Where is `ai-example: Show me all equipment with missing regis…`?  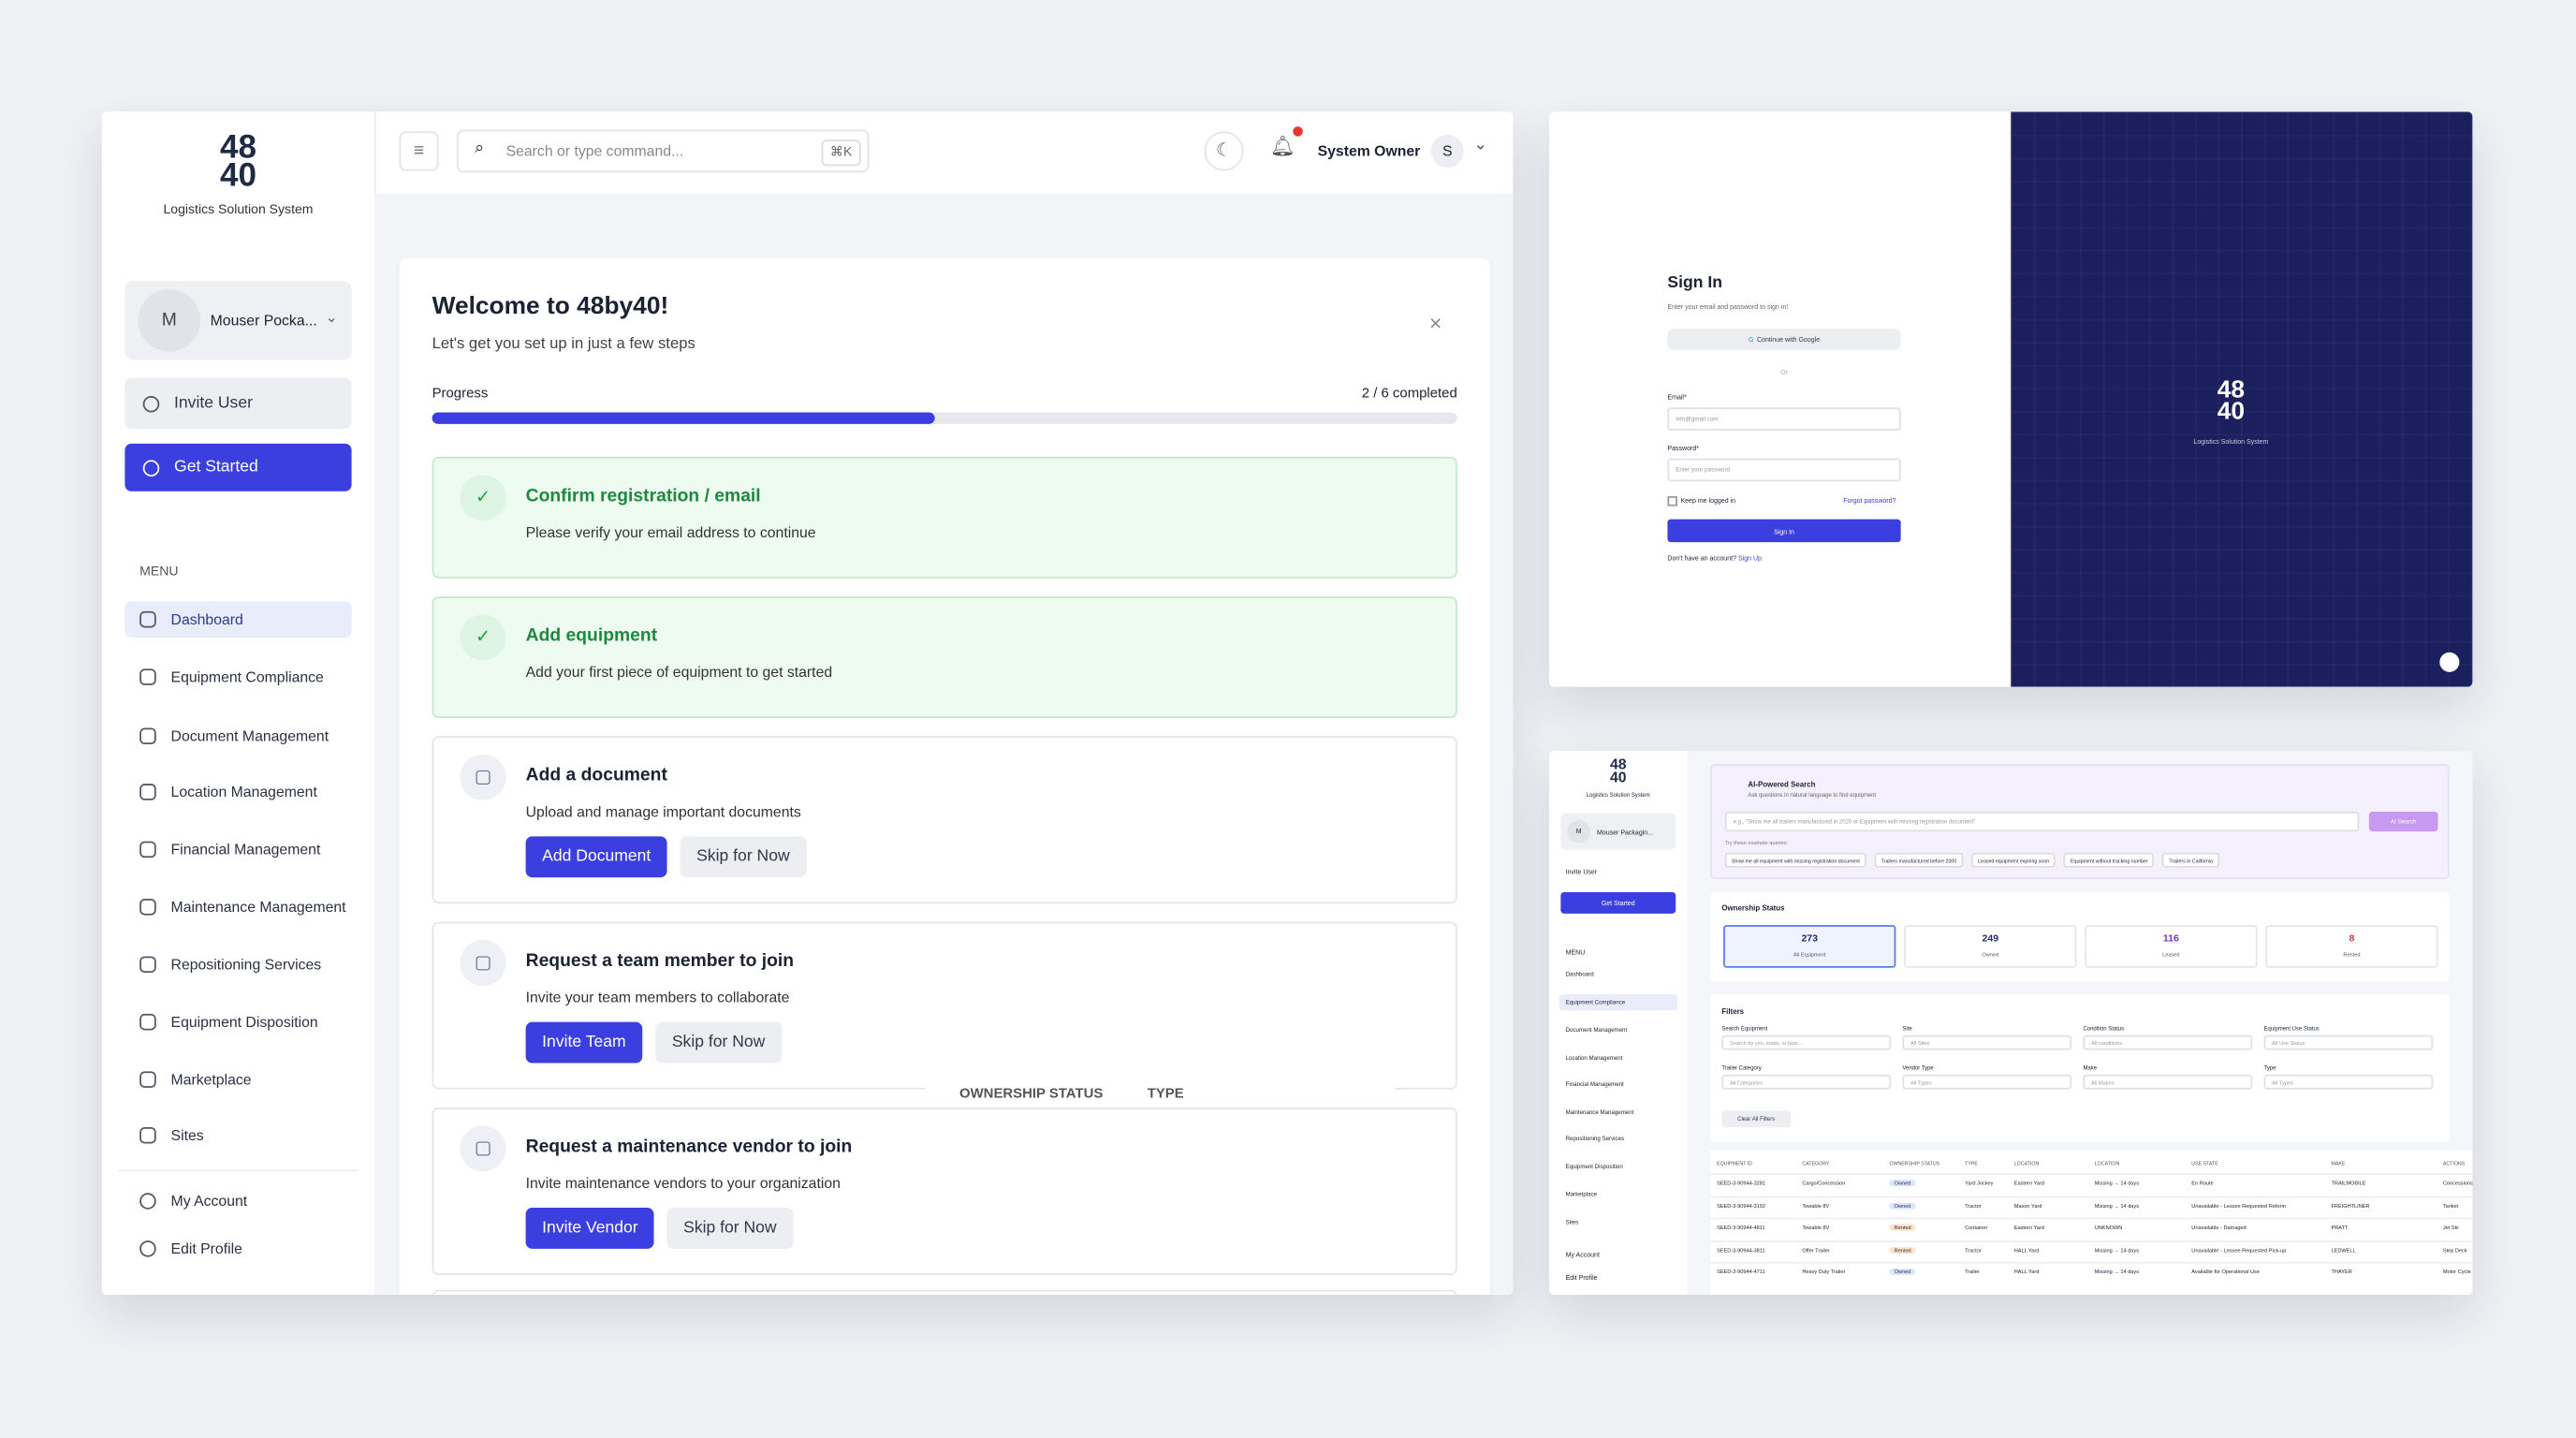 ai-example: Show me all equipment with missing regis… is located at coordinates (1795, 860).